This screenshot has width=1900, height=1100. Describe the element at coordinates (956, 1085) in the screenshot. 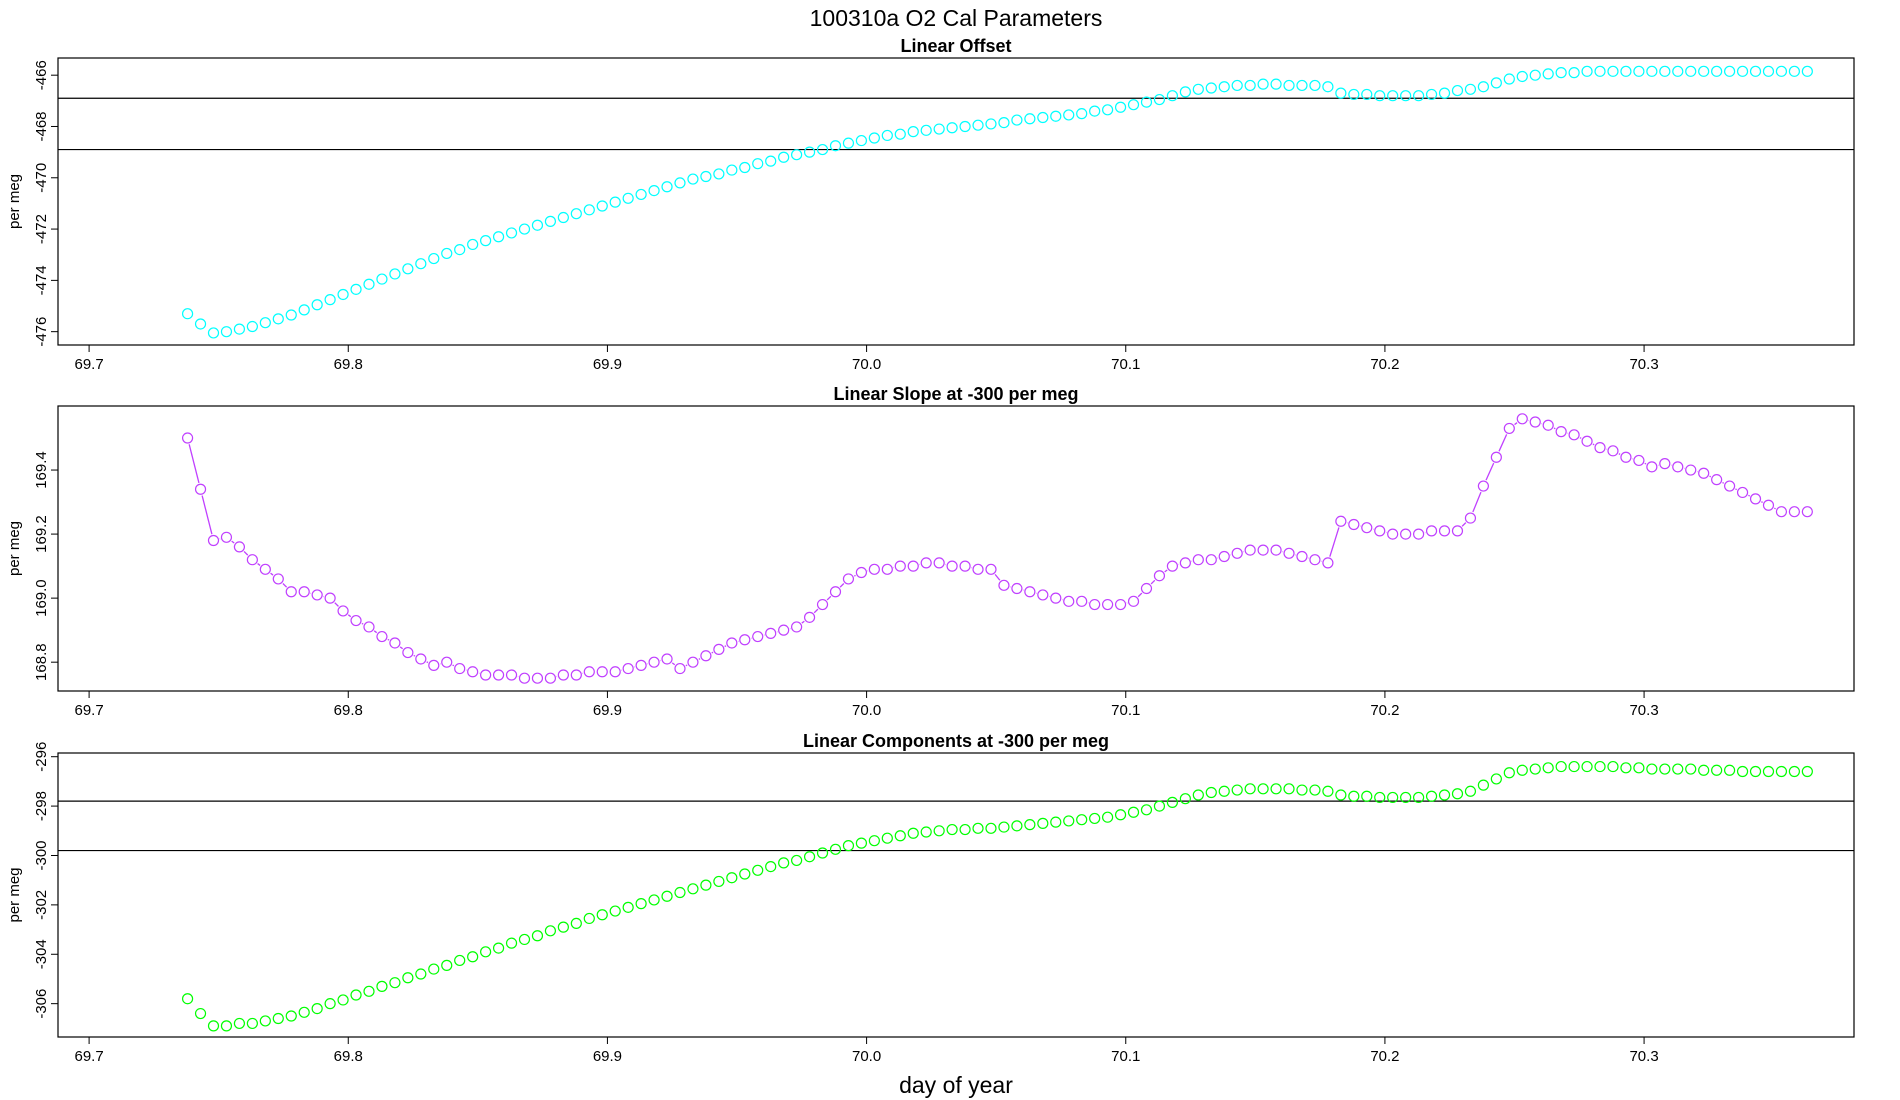

I see `x-axis-label: day of year` at that location.